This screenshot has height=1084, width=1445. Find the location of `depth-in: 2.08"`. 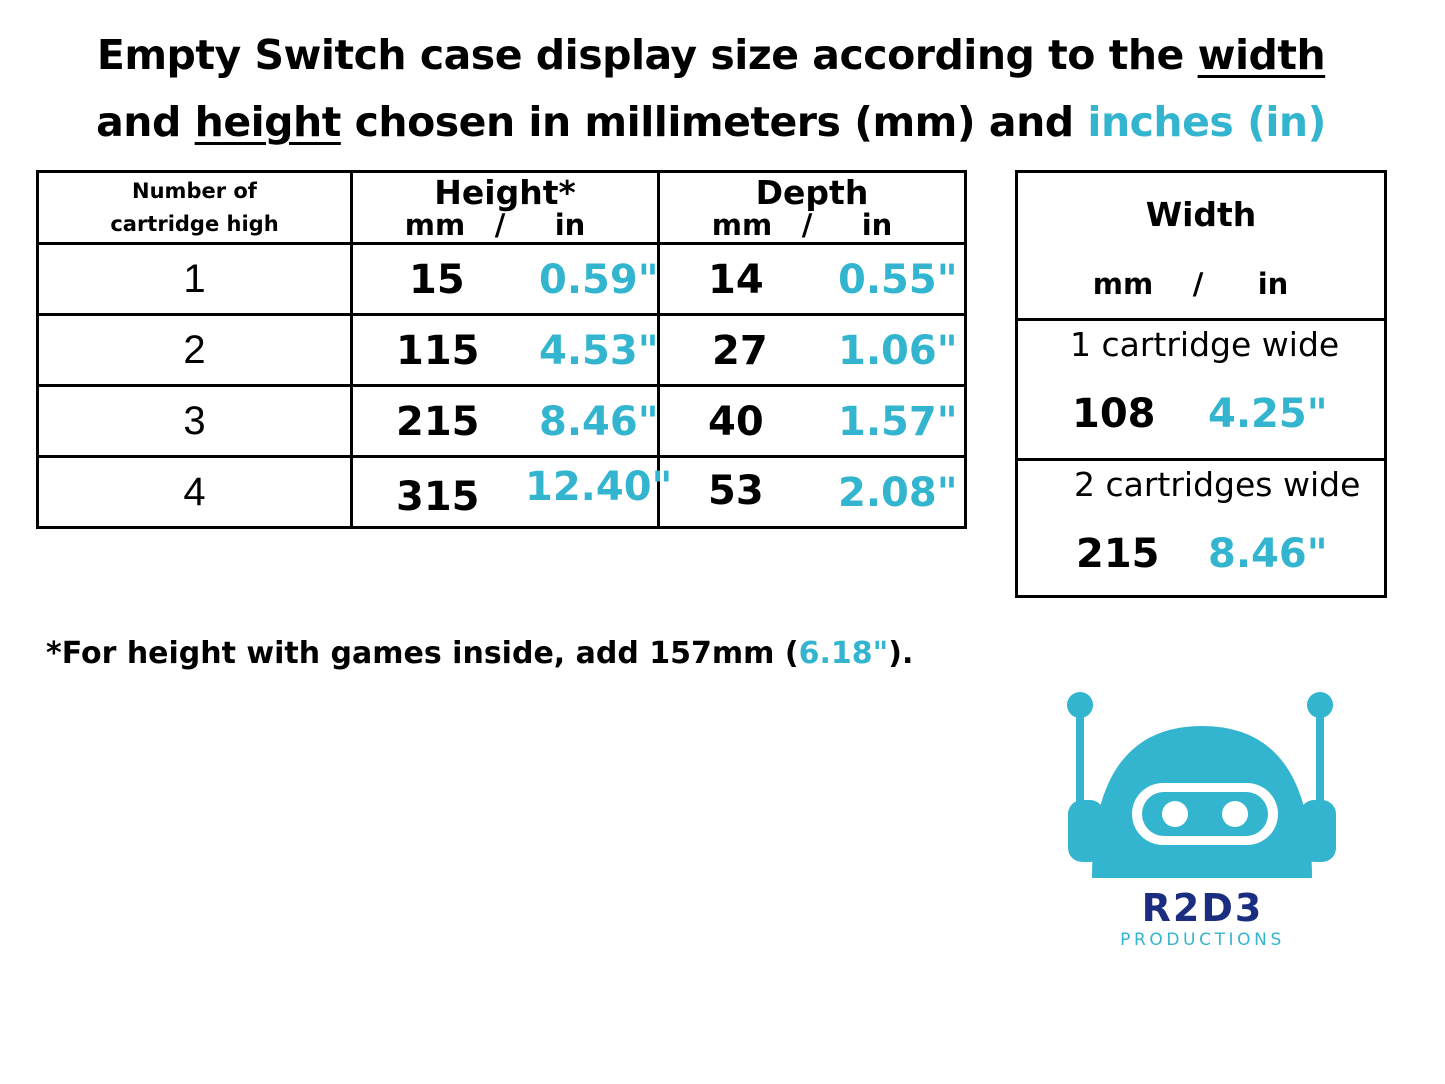

depth-in: 2.08" is located at coordinates (898, 493).